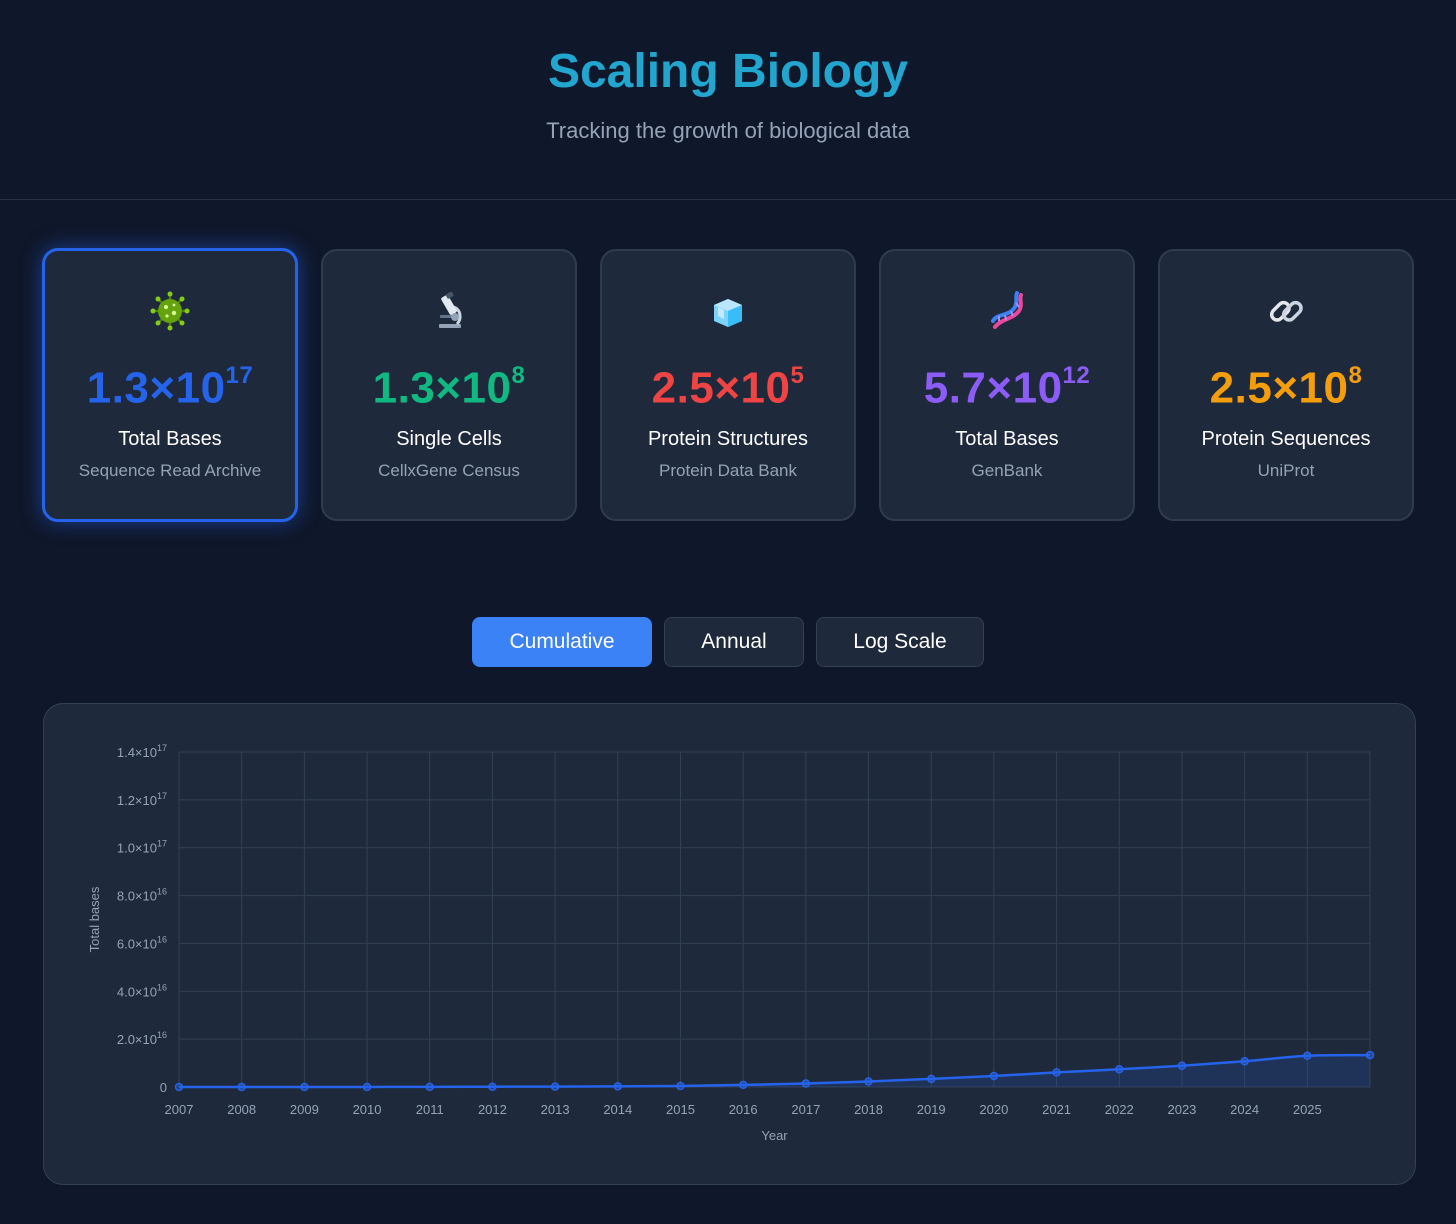 The width and height of the screenshot is (1456, 1224). I want to click on x-axis-label: Year, so click(774, 1135).